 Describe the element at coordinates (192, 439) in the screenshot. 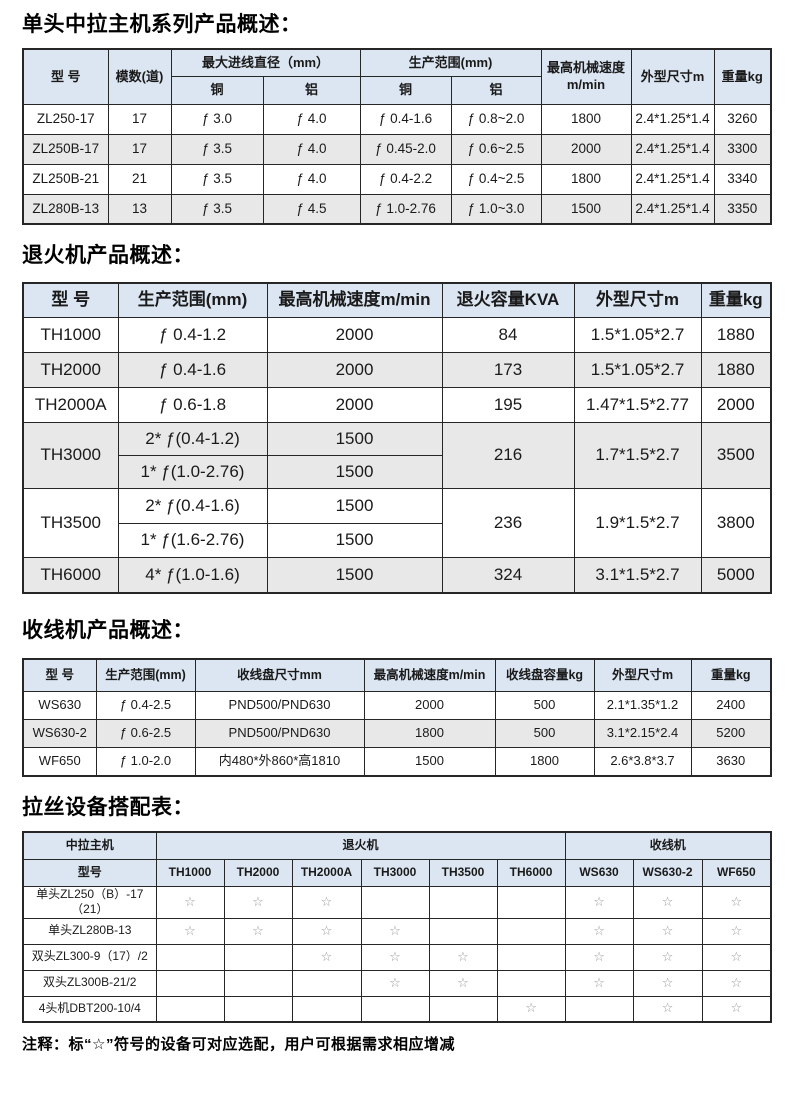

I see `data-cell: 2* ƒ(0.4-1.2)` at that location.